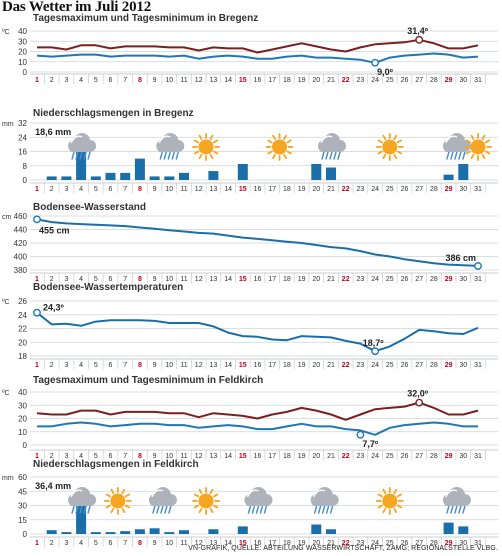 The width and height of the screenshot is (502, 556). What do you see at coordinates (22, 41) in the screenshot?
I see `y-tick-label: 30` at bounding box center [22, 41].